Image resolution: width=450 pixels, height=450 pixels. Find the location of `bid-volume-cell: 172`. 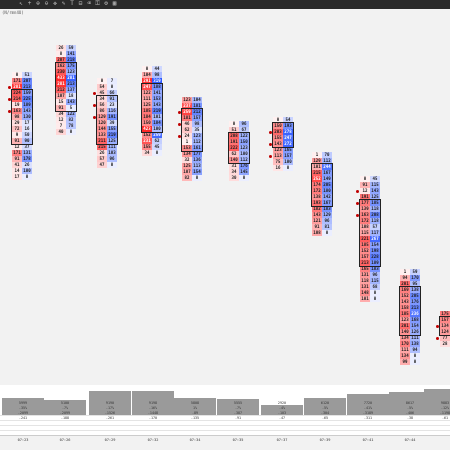

bid-volume-cell: 172 is located at coordinates (365, 221).